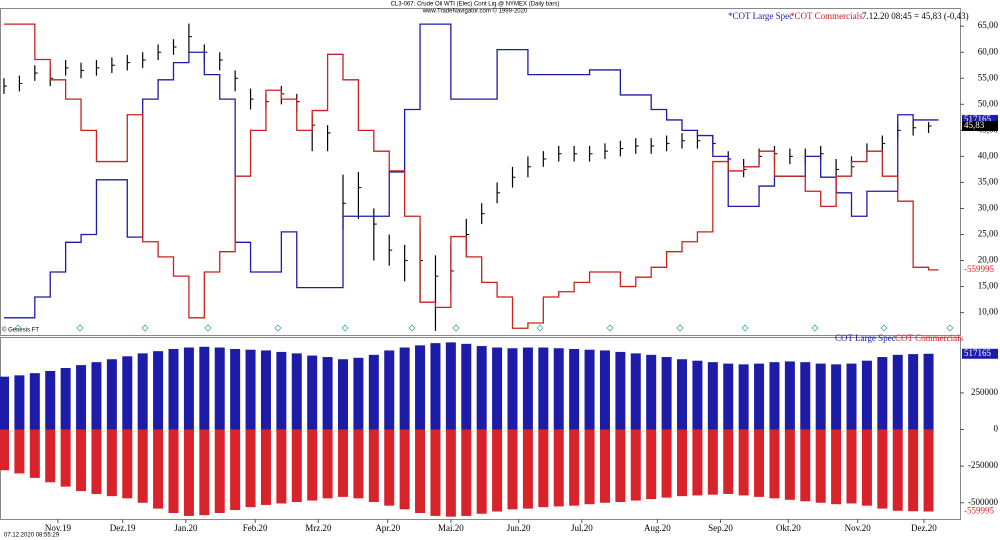 The height and width of the screenshot is (540, 1000). Describe the element at coordinates (519, 528) in the screenshot. I see `x-tick-label: Jun.20` at that location.